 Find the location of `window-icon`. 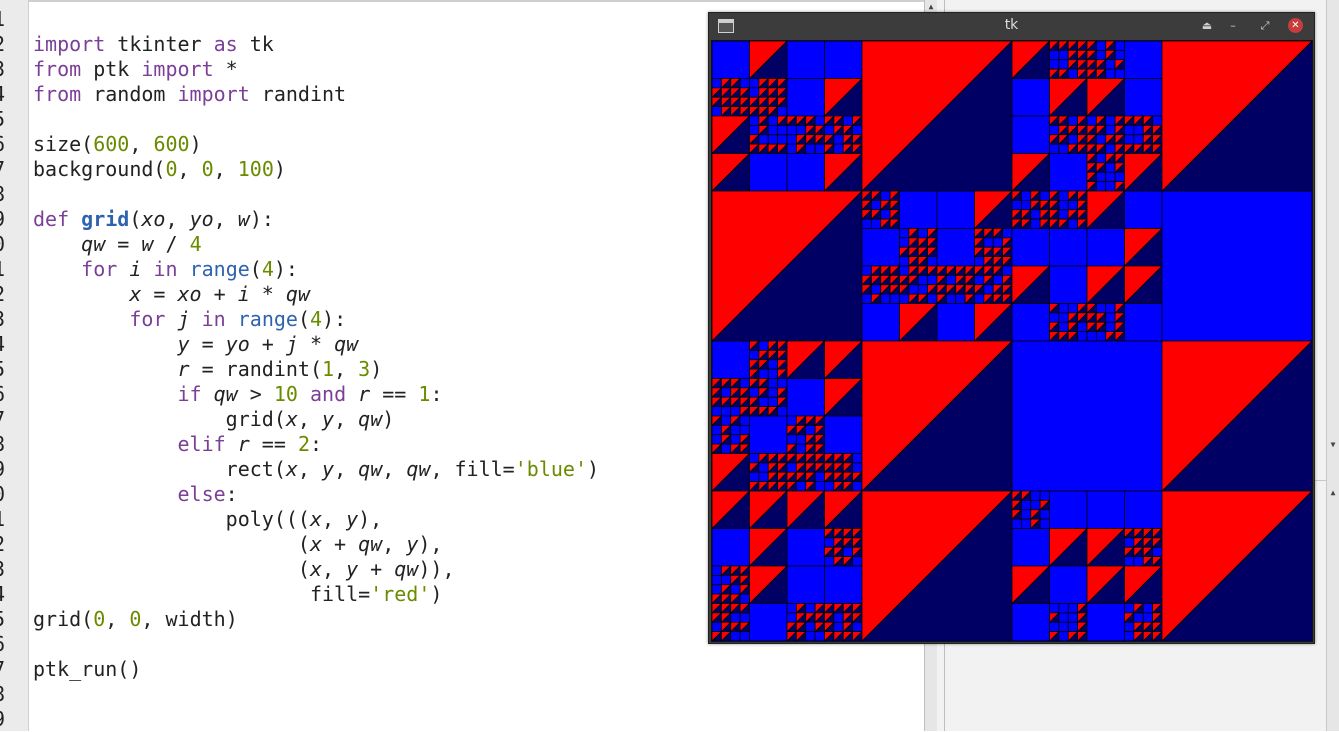

window-icon is located at coordinates (726, 26).